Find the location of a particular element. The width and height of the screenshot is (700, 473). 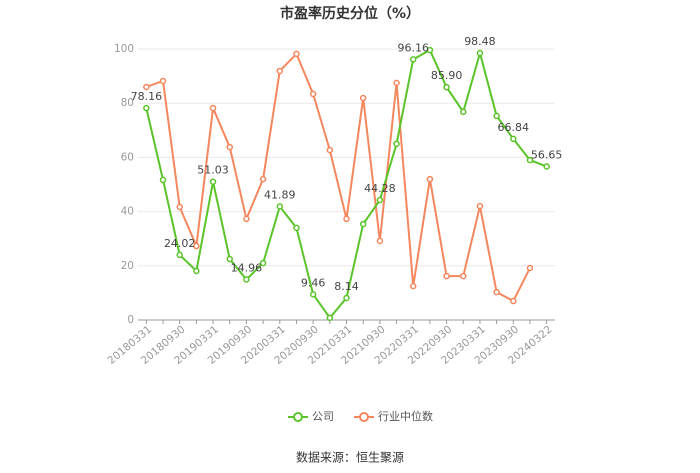

y-tick-label: 40 is located at coordinates (127, 212).